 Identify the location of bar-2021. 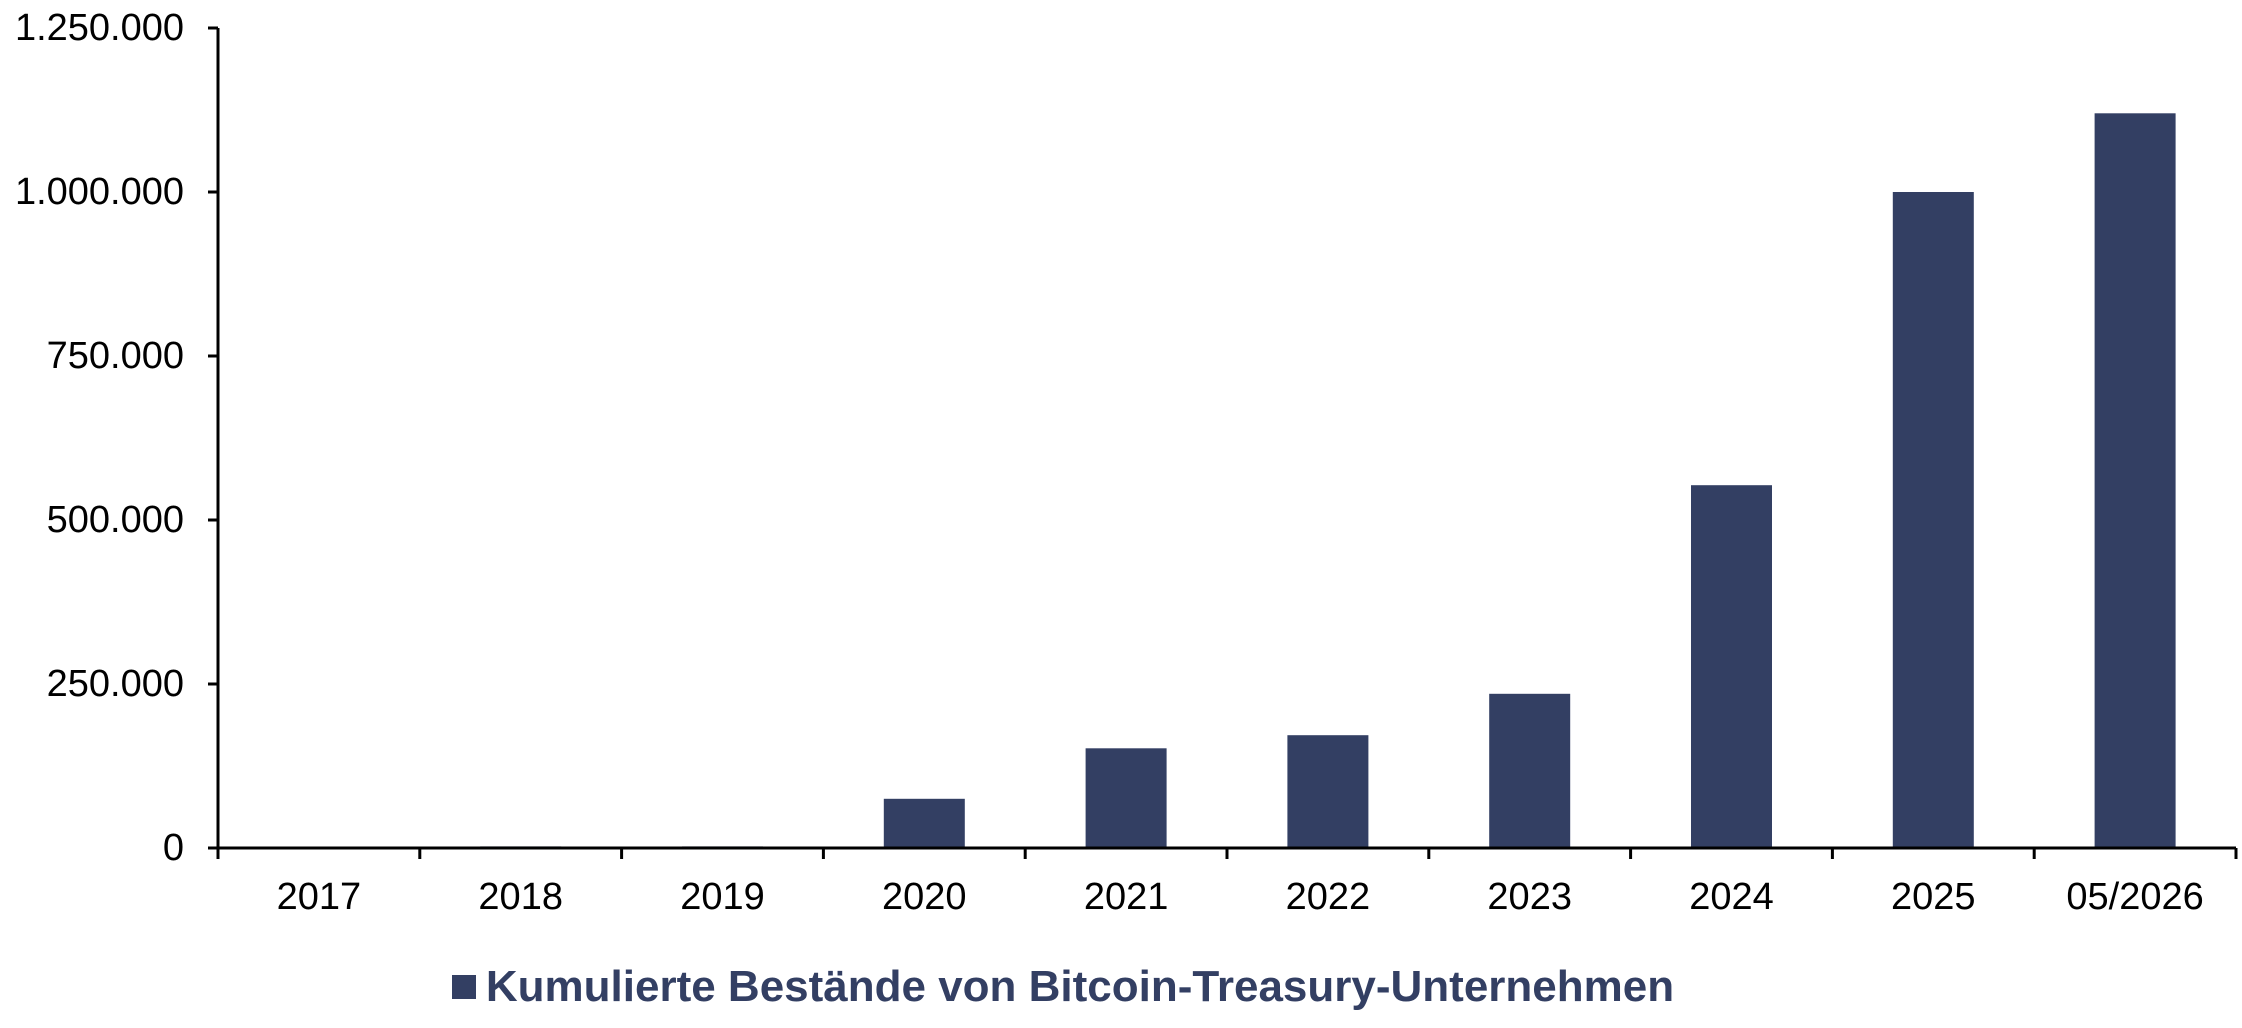
(1126, 798).